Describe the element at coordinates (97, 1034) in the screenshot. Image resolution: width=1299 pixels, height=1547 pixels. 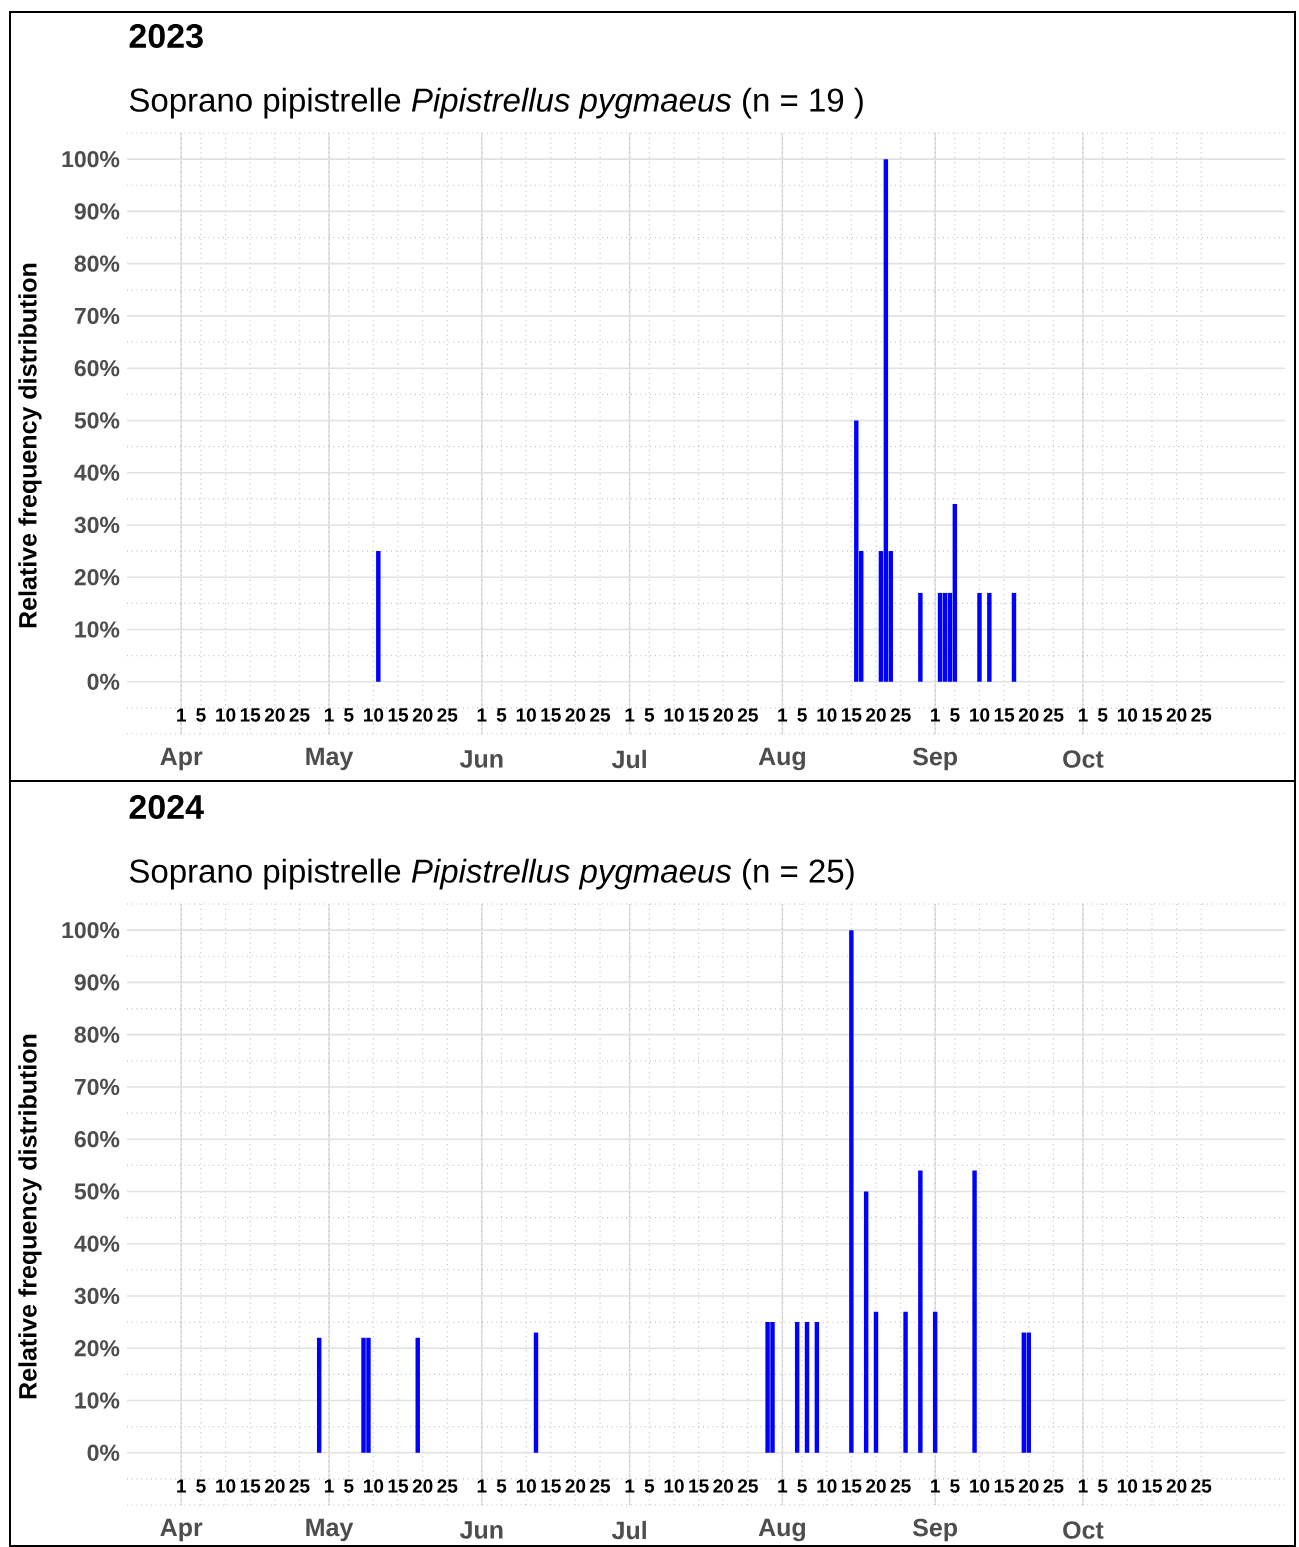
I see `y-tick-label: 80%` at that location.